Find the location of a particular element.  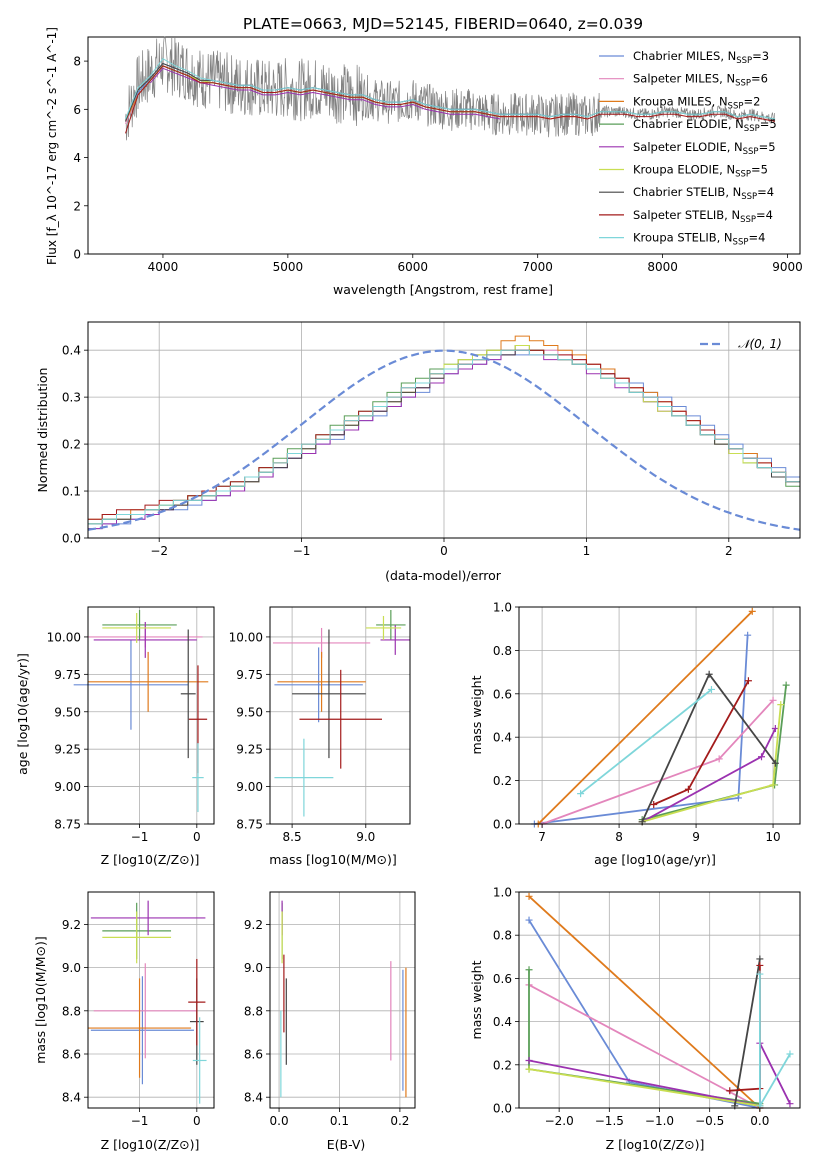

legend-label-count: =3 is located at coordinates (760, 56).